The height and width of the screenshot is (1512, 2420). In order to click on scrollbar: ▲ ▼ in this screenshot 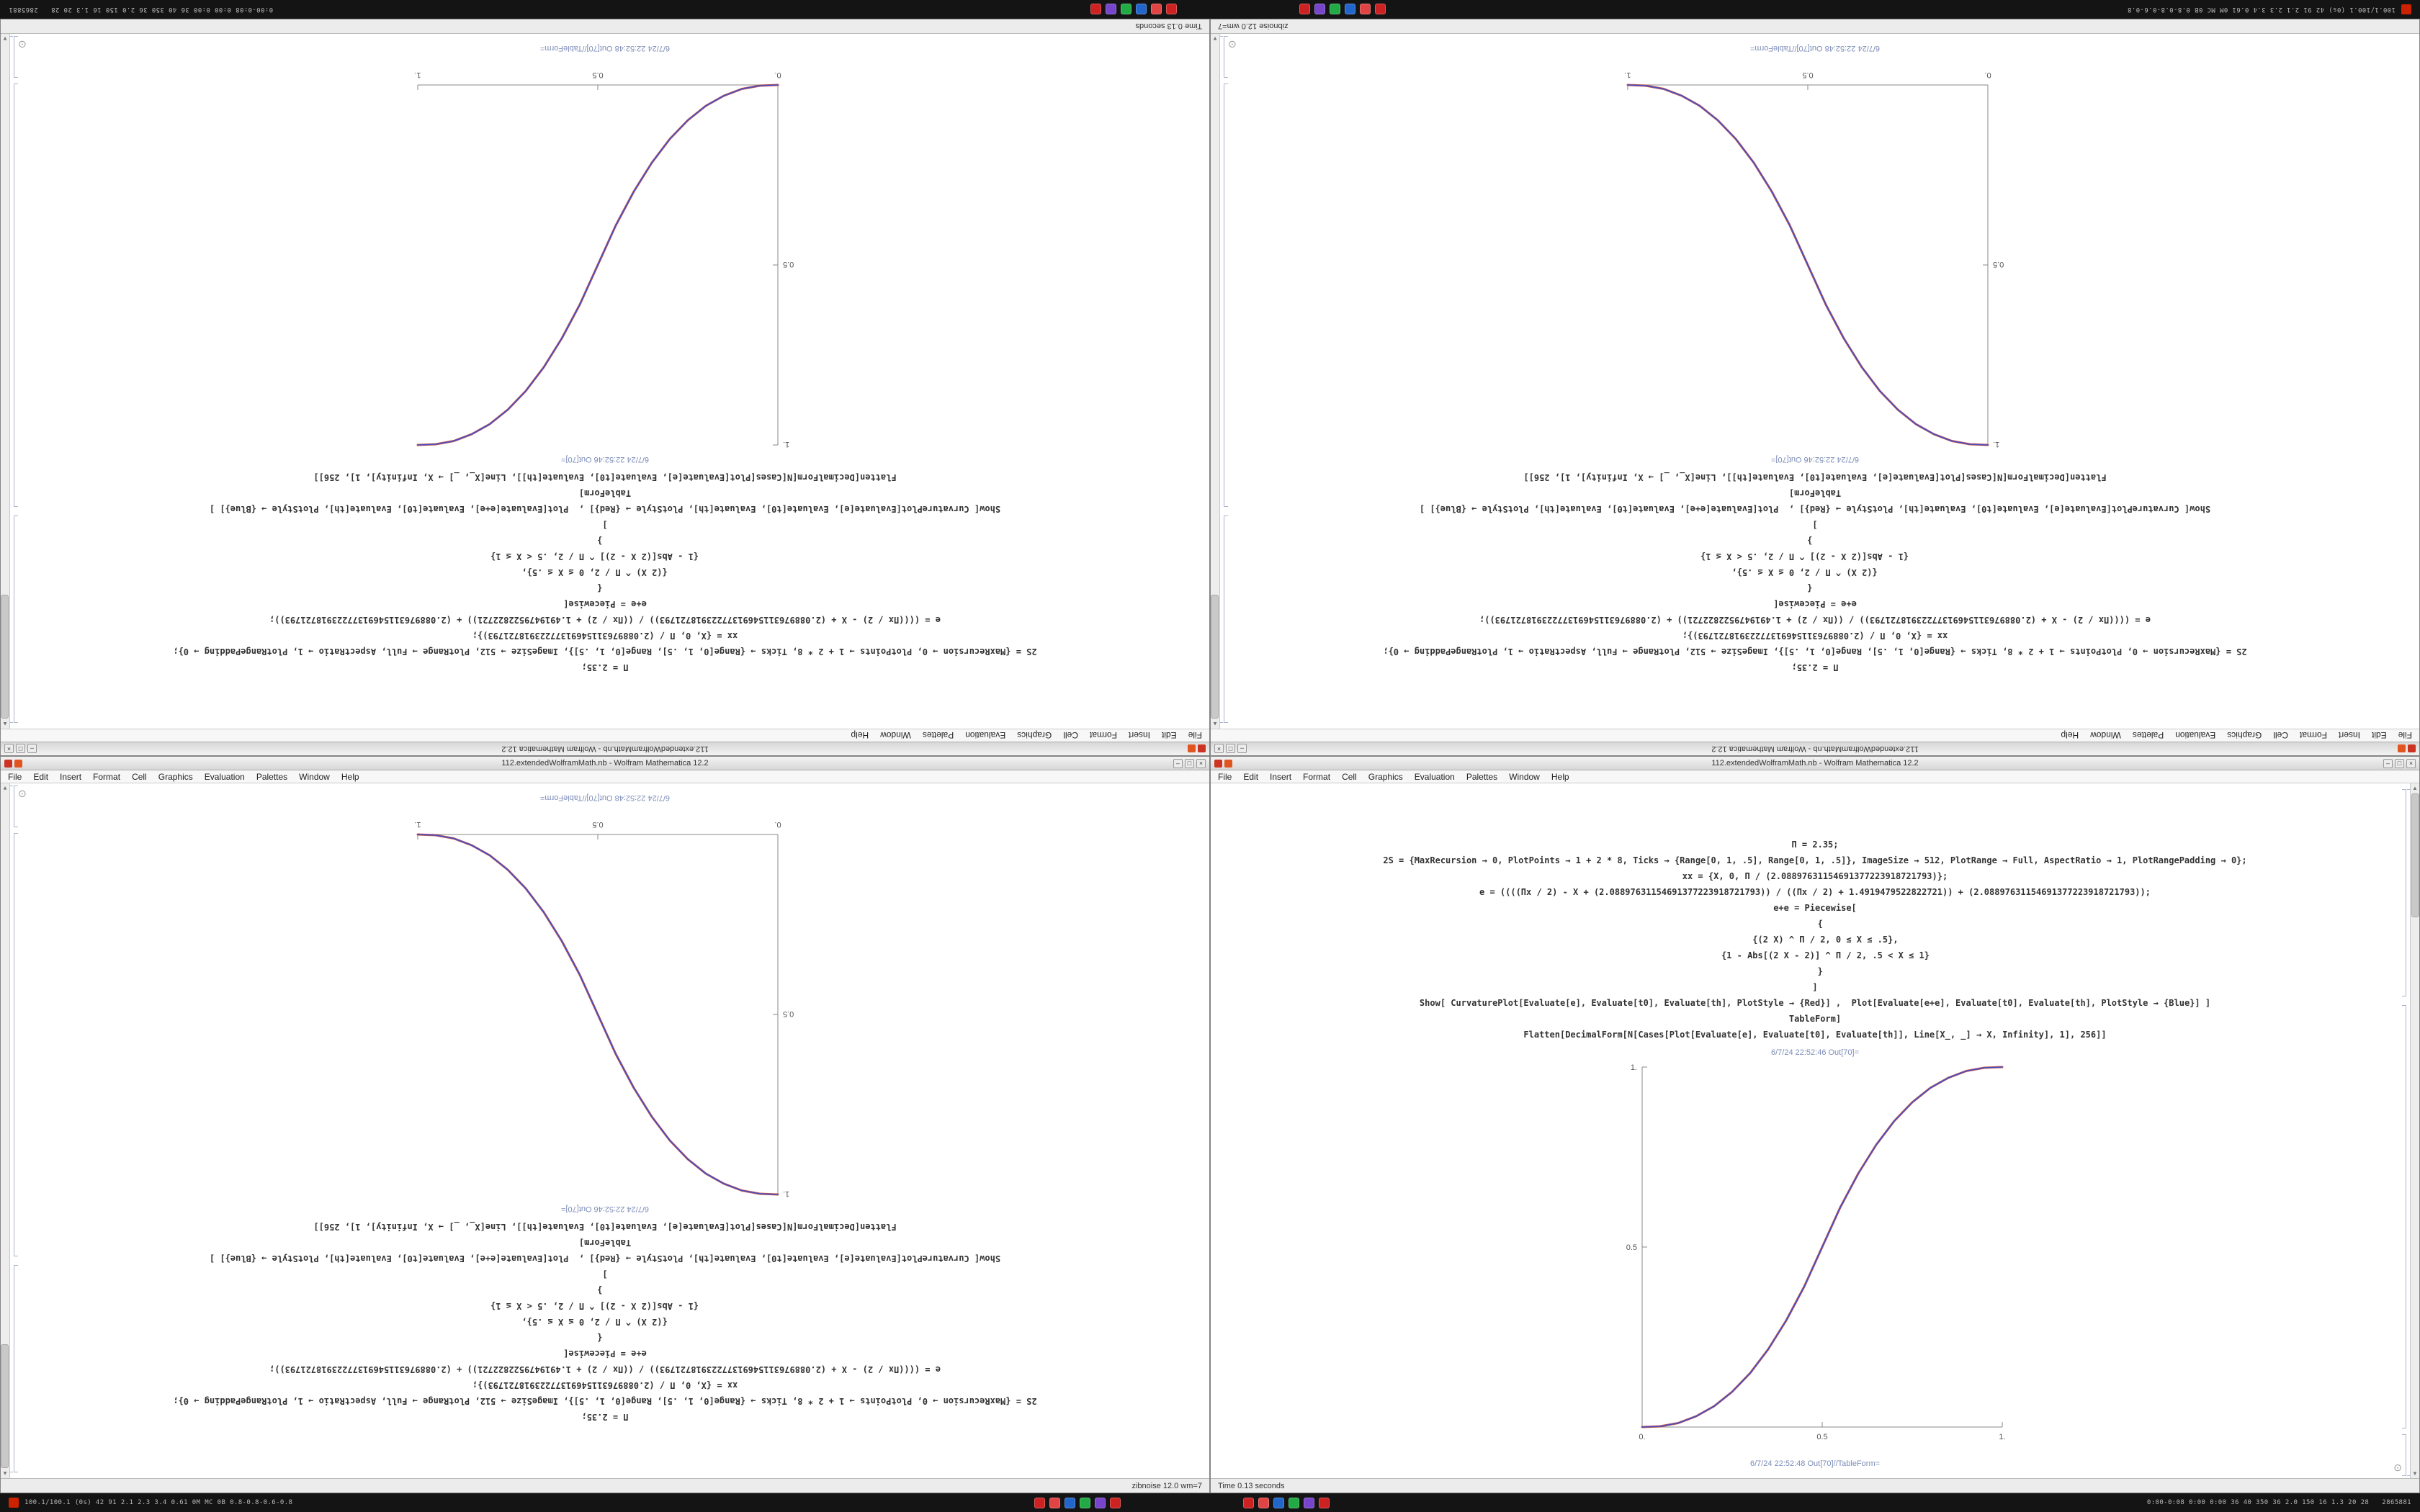, I will do `click(1215, 381)`.